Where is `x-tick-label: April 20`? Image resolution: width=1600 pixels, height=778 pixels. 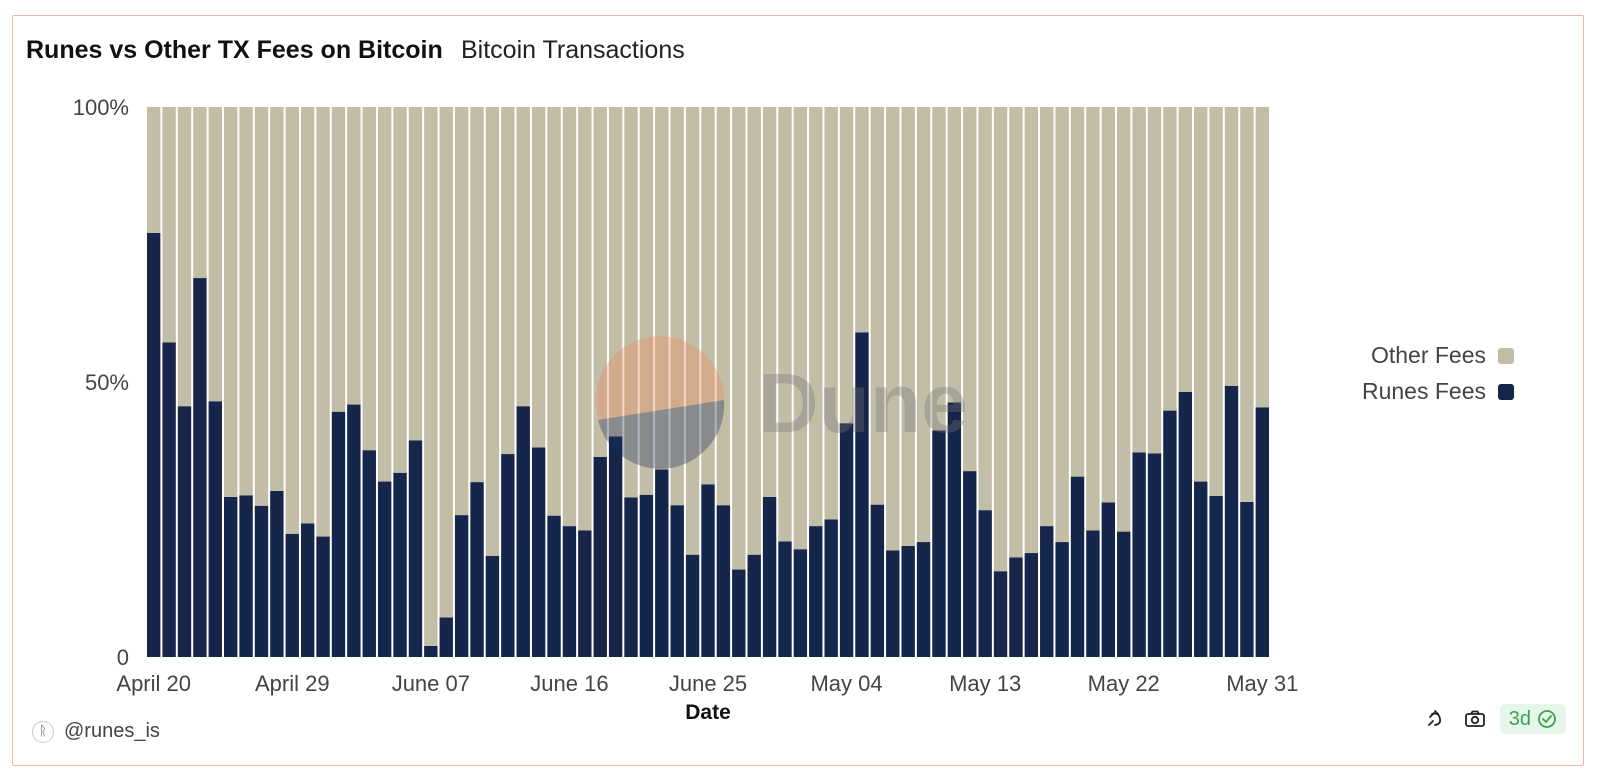
x-tick-label: April 20 is located at coordinates (153, 683).